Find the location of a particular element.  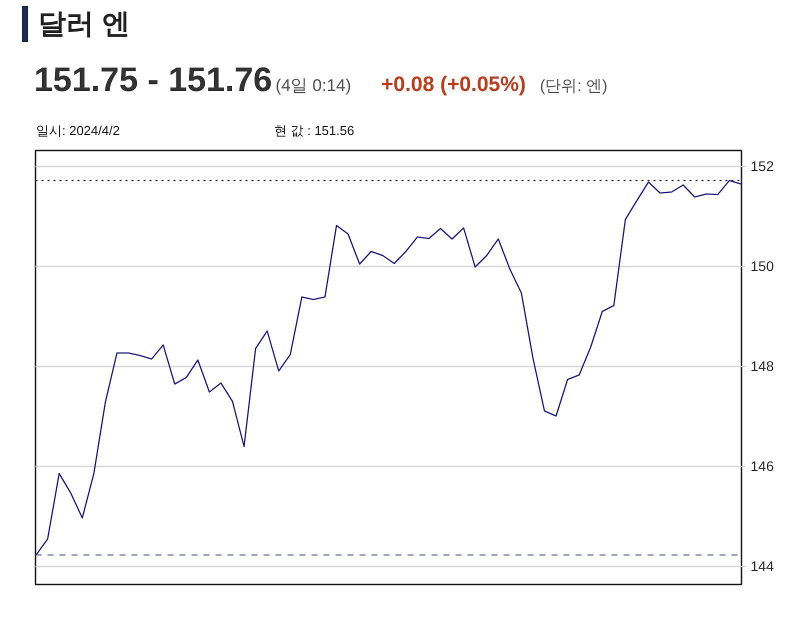

chart-title: 달러 엔 is located at coordinates (76, 24).